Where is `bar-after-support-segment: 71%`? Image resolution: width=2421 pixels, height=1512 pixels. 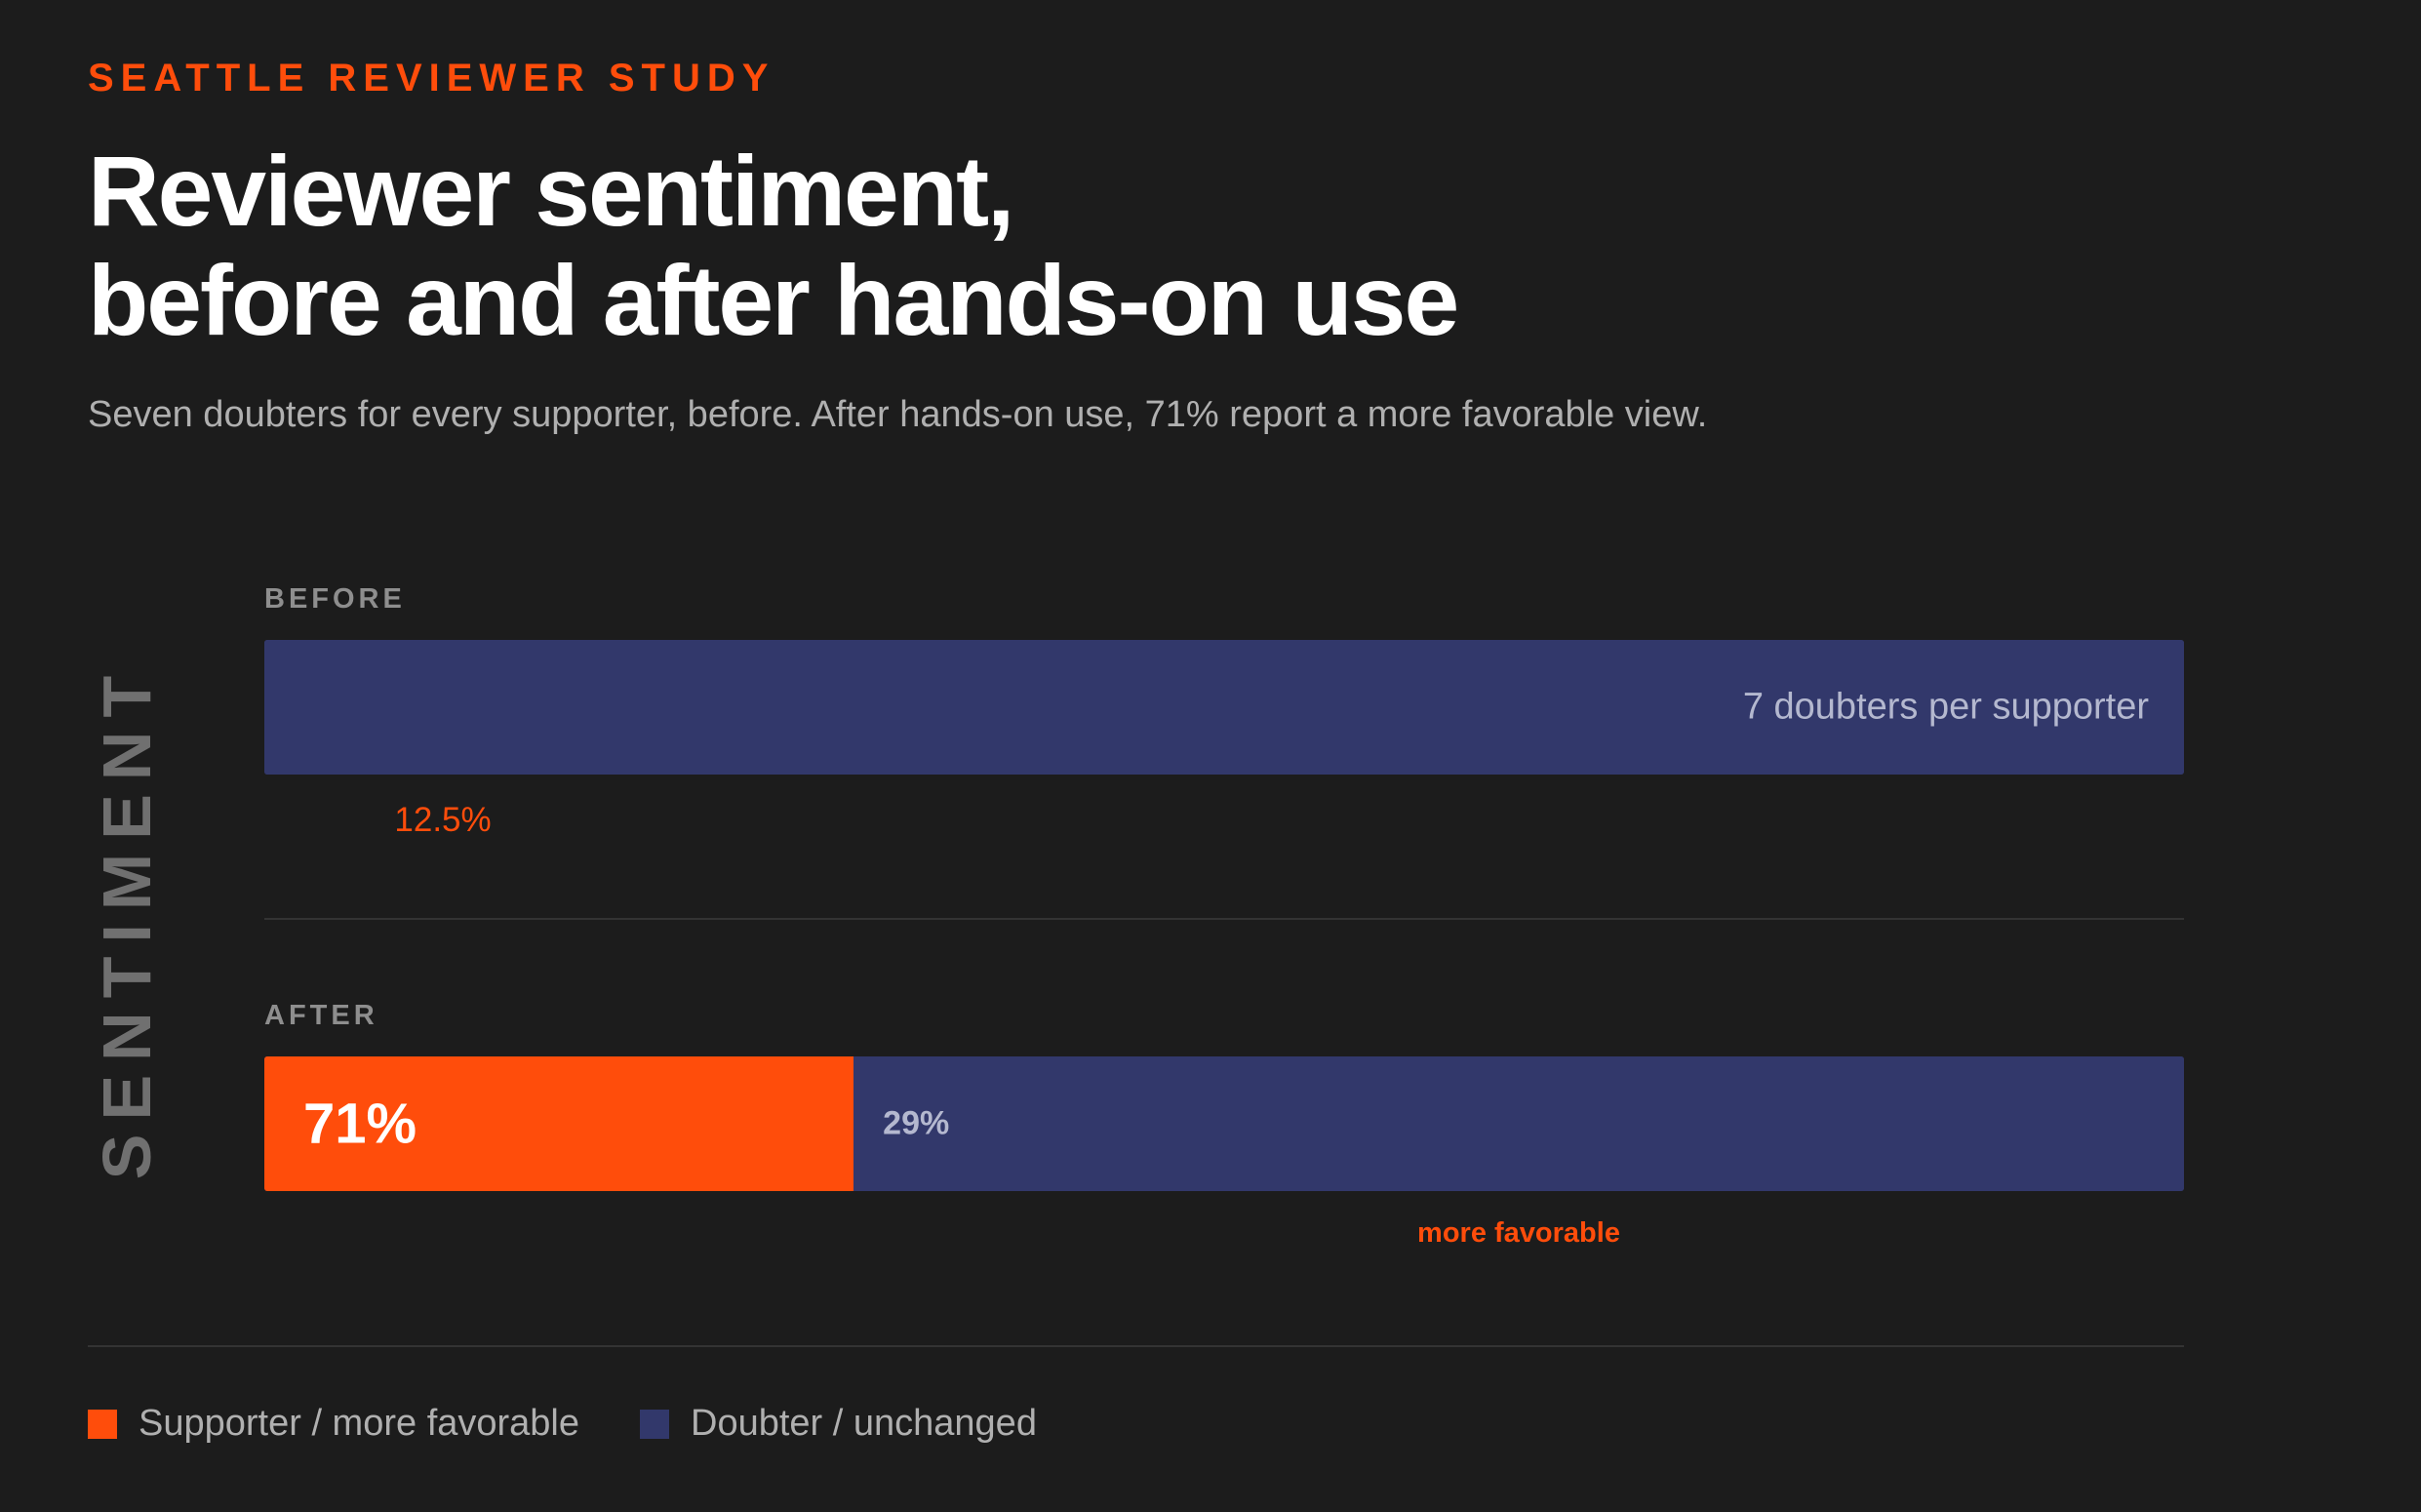
bar-after-support-segment: 71% is located at coordinates (559, 1123).